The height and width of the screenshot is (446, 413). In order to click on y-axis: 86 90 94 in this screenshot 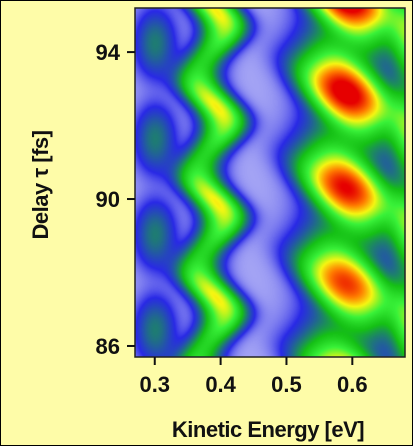, I will do `click(115, 199)`.